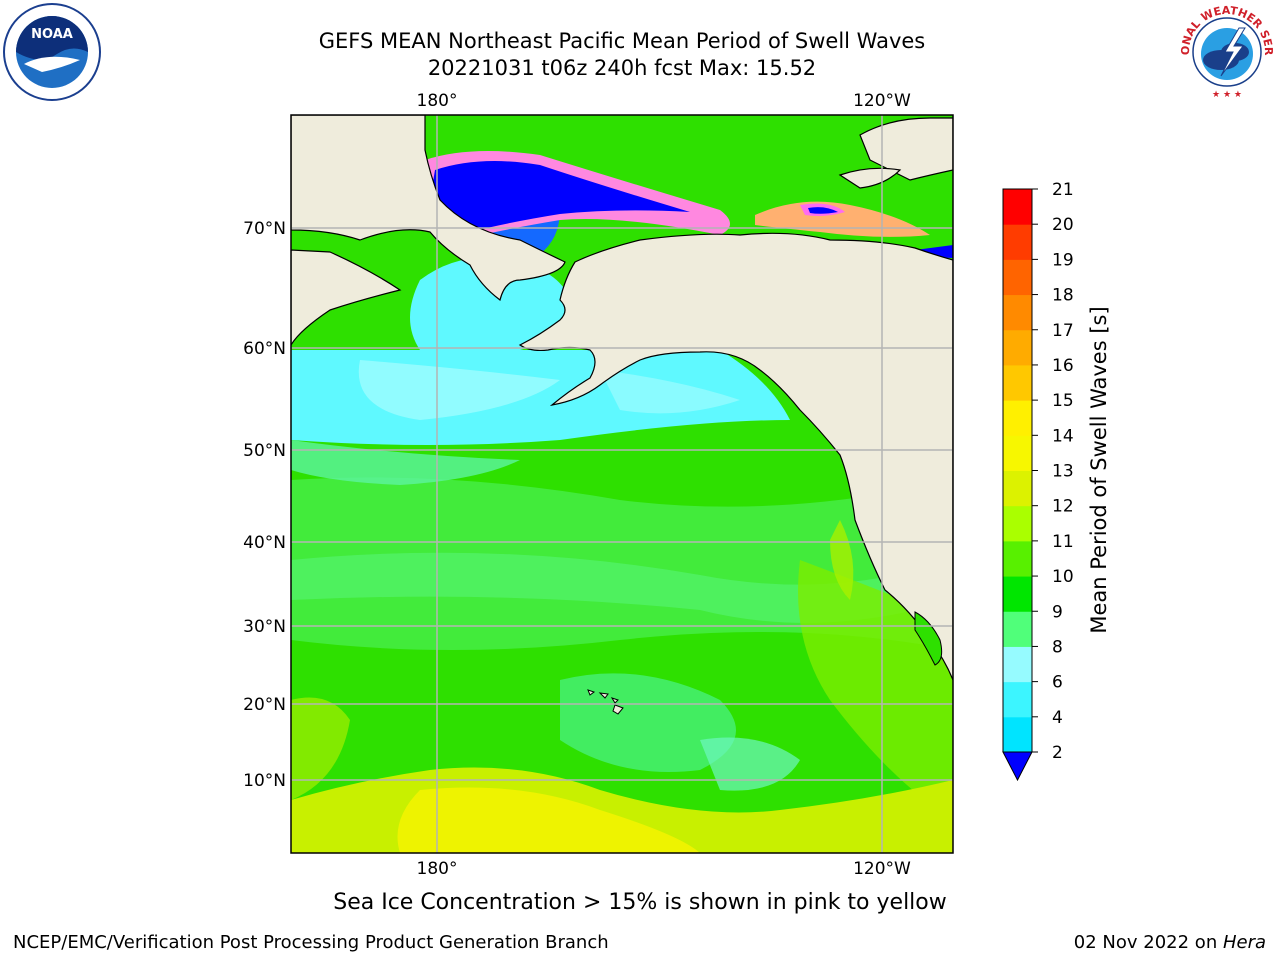 This screenshot has height=960, width=1280. I want to click on colorbar-tick-label: 21, so click(1063, 190).